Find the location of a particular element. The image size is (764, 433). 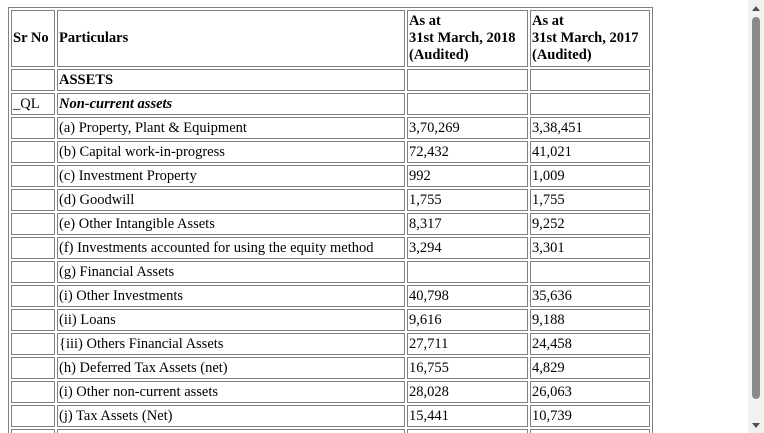

particulars-cell: (a) Property, Plant & Equipment is located at coordinates (231, 128).